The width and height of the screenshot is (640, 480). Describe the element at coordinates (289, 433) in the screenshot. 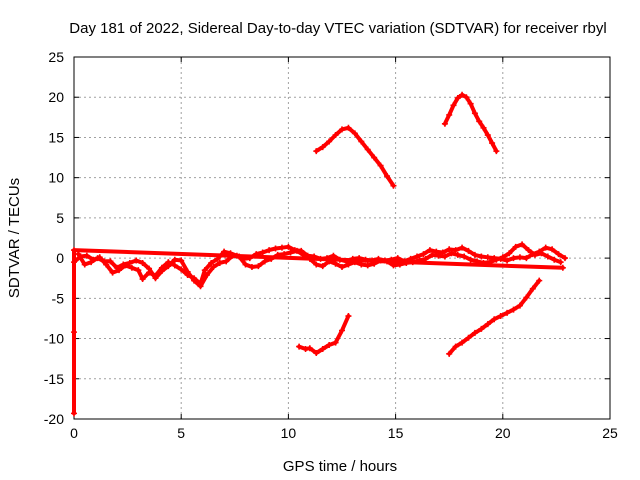

I see `x-tick-label: 10` at that location.